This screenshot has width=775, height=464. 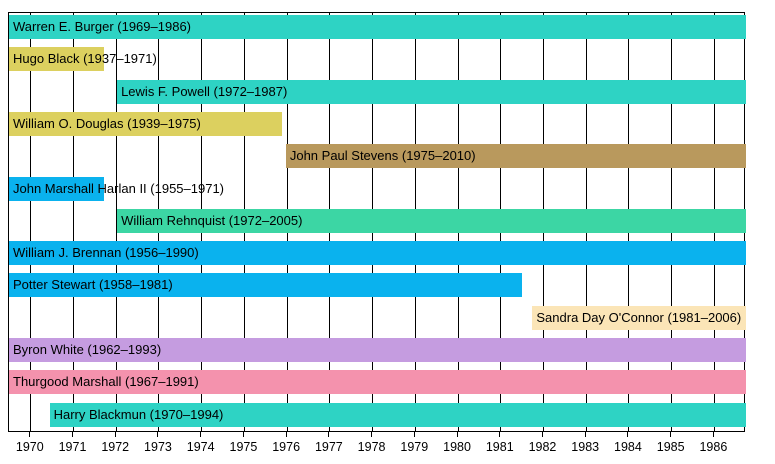 I want to click on justice-label: Byron White (1962–1993), so click(x=87, y=349).